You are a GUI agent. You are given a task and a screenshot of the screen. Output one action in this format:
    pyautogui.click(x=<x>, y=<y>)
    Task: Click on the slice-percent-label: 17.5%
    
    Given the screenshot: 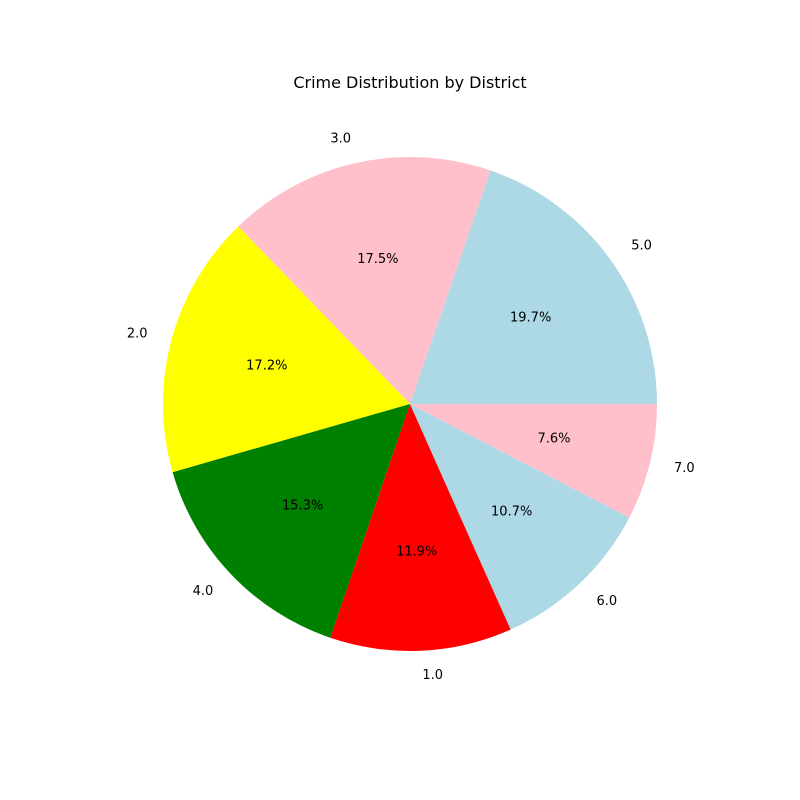 What is the action you would take?
    pyautogui.click(x=377, y=259)
    